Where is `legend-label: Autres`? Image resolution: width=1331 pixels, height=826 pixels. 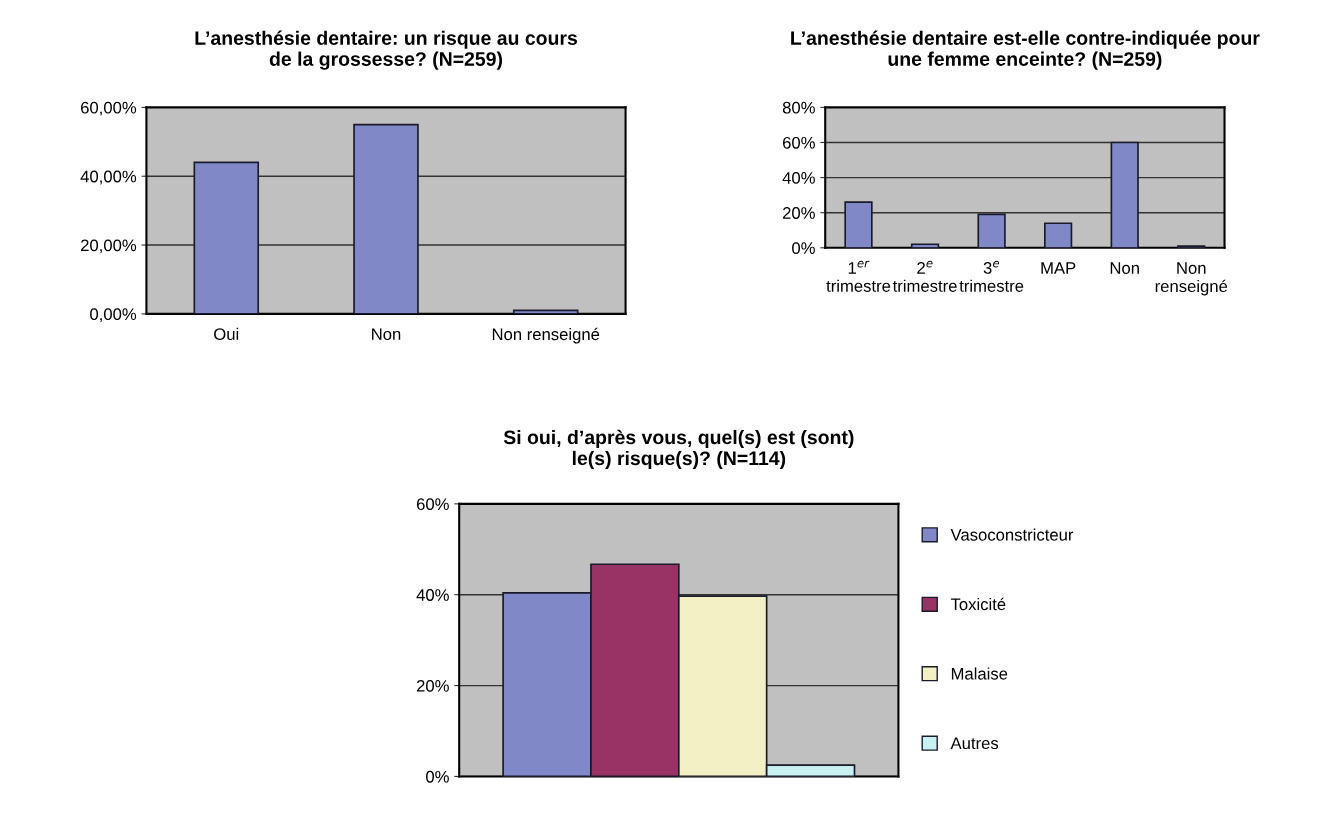 legend-label: Autres is located at coordinates (974, 743).